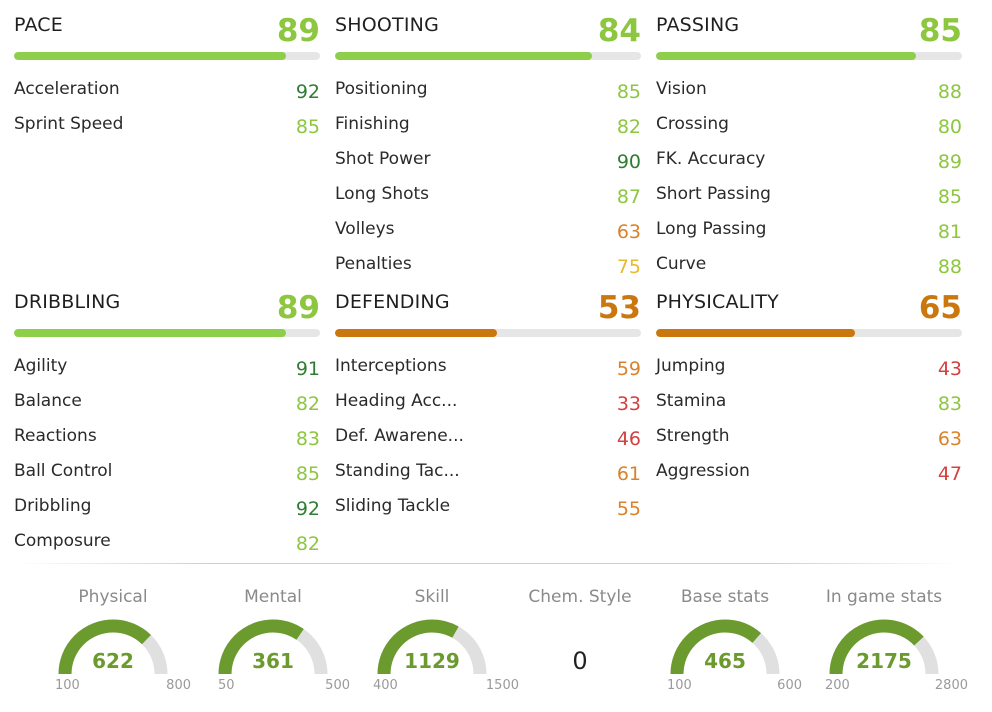 This screenshot has width=992, height=712. I want to click on stat-row: Penalties 75, so click(488, 268).